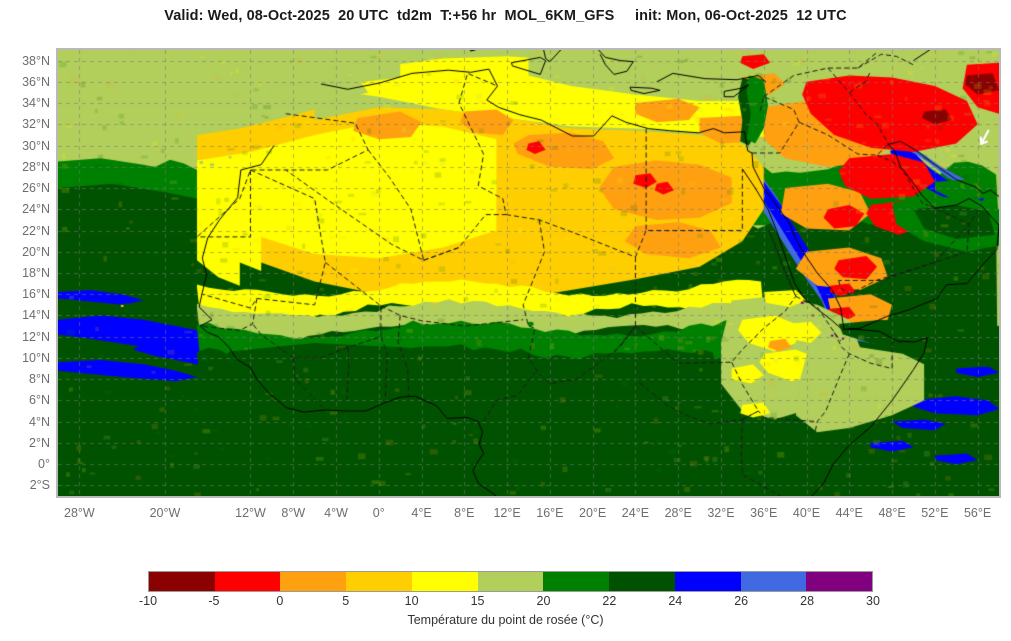 Image resolution: width=1011 pixels, height=641 pixels. I want to click on longitude-tick-label: 28°W, so click(79, 513).